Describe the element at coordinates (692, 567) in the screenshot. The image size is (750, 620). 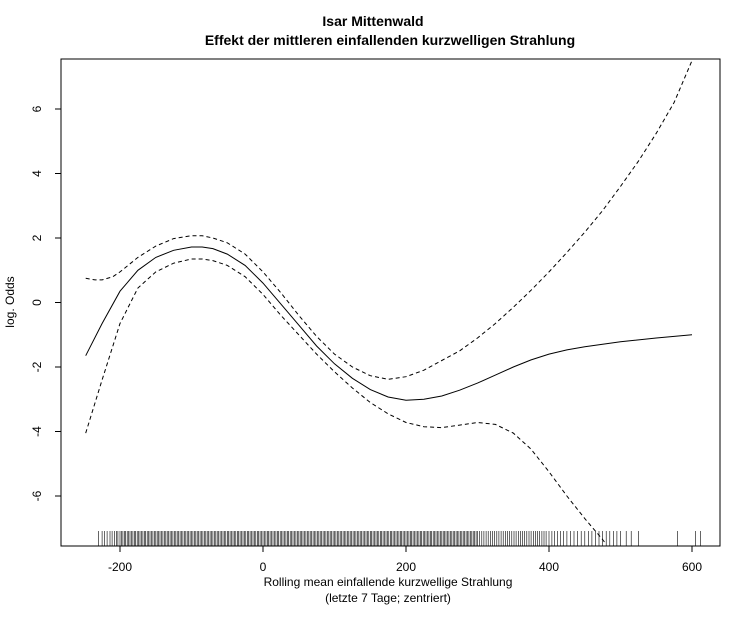
I see `x-tick-label: 600` at that location.